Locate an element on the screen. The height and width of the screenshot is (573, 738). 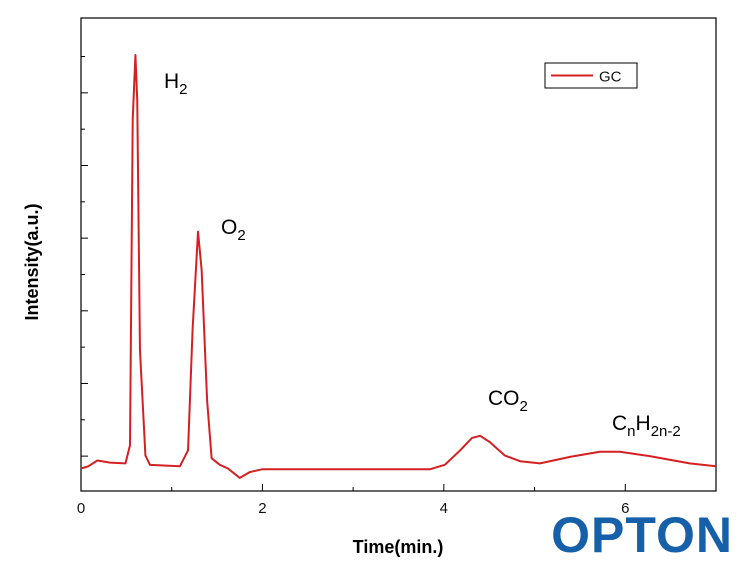
x-tick-label: 4 is located at coordinates (444, 508).